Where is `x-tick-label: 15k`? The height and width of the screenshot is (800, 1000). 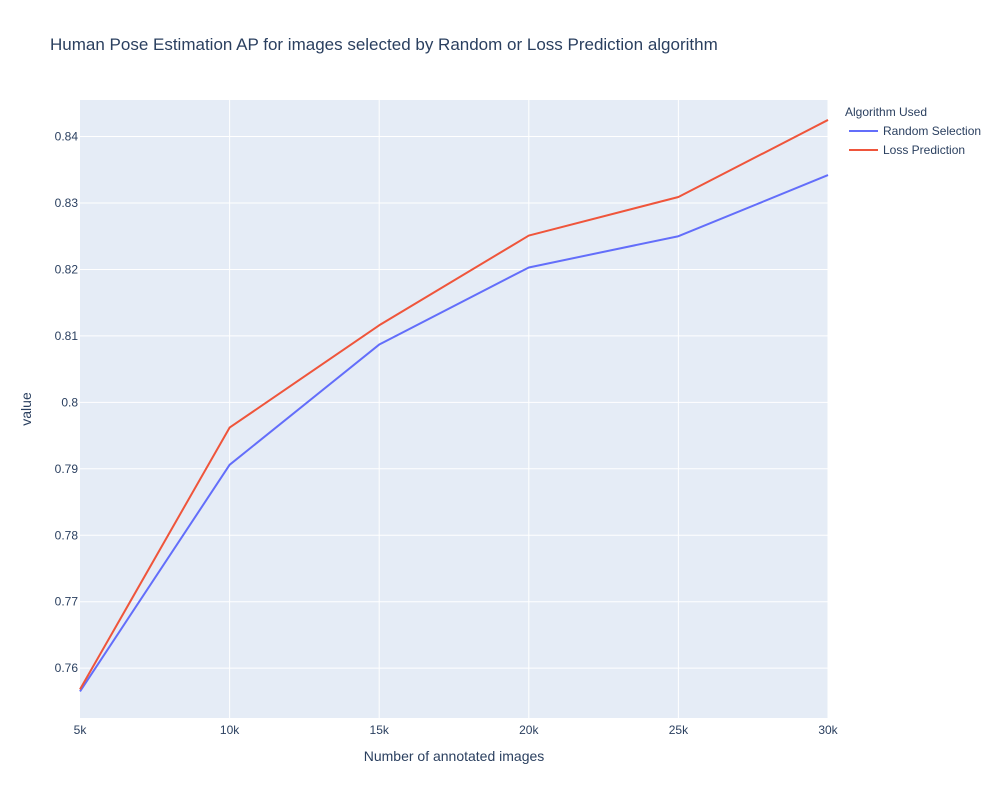 x-tick-label: 15k is located at coordinates (380, 730).